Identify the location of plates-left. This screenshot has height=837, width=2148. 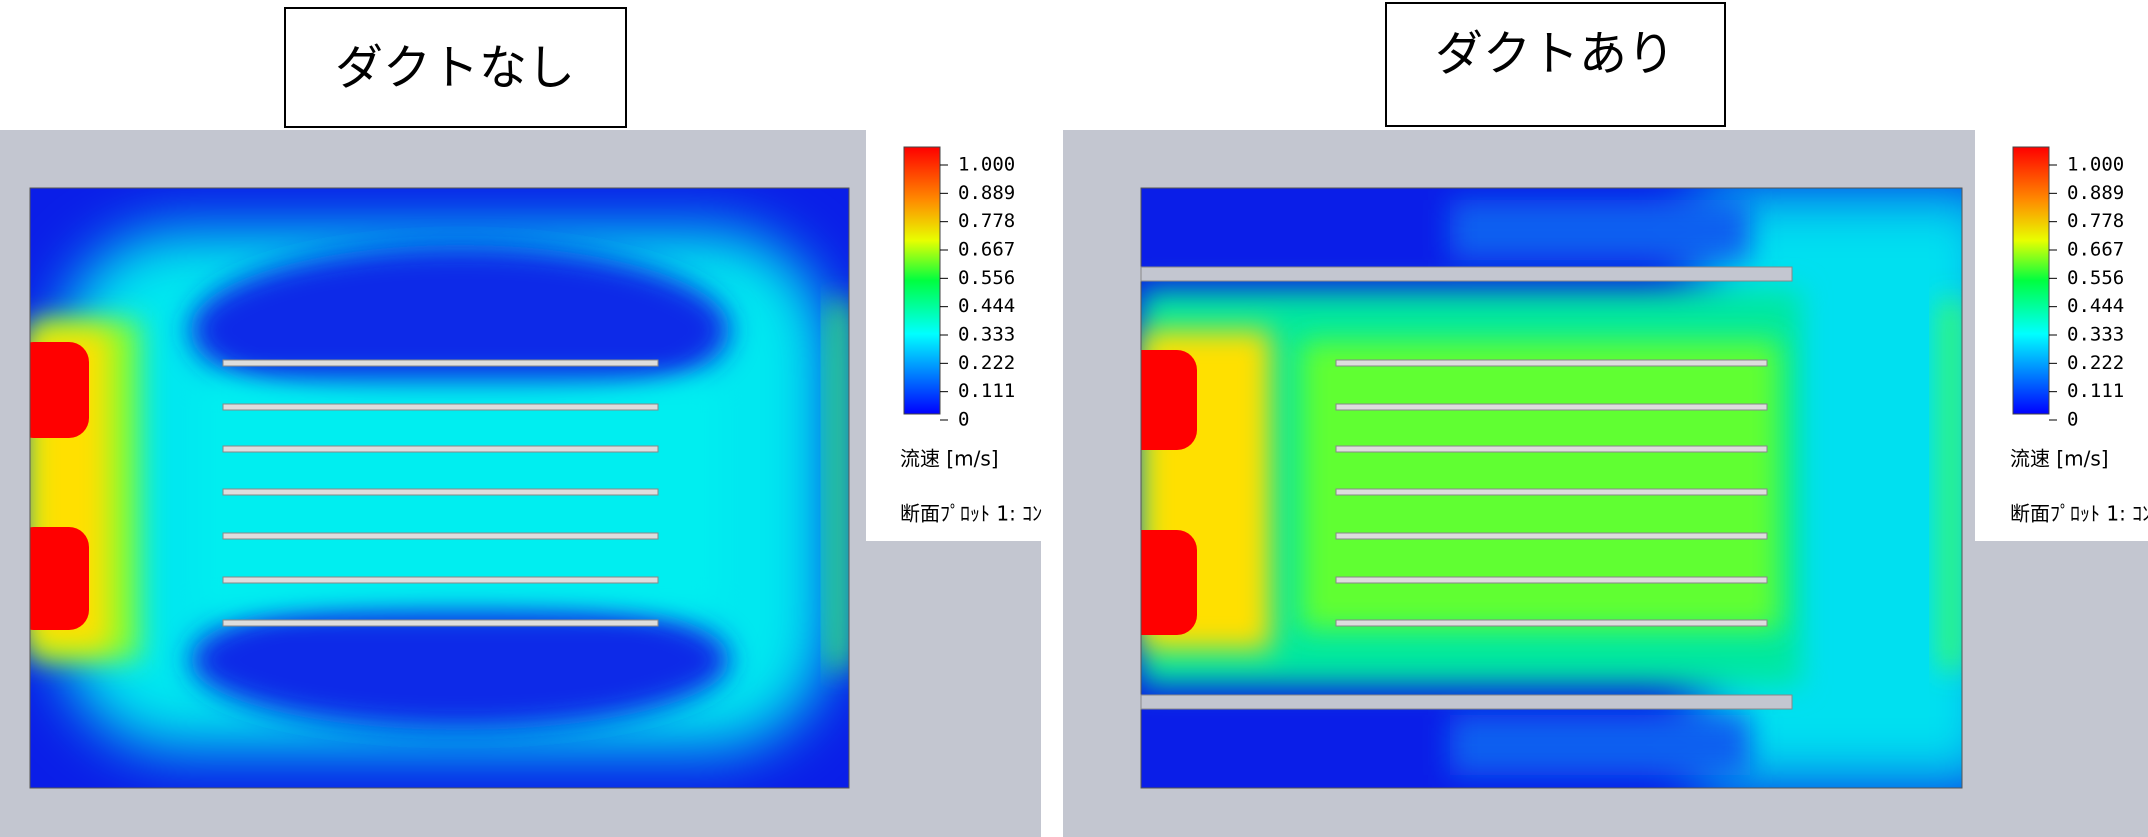
(440, 493).